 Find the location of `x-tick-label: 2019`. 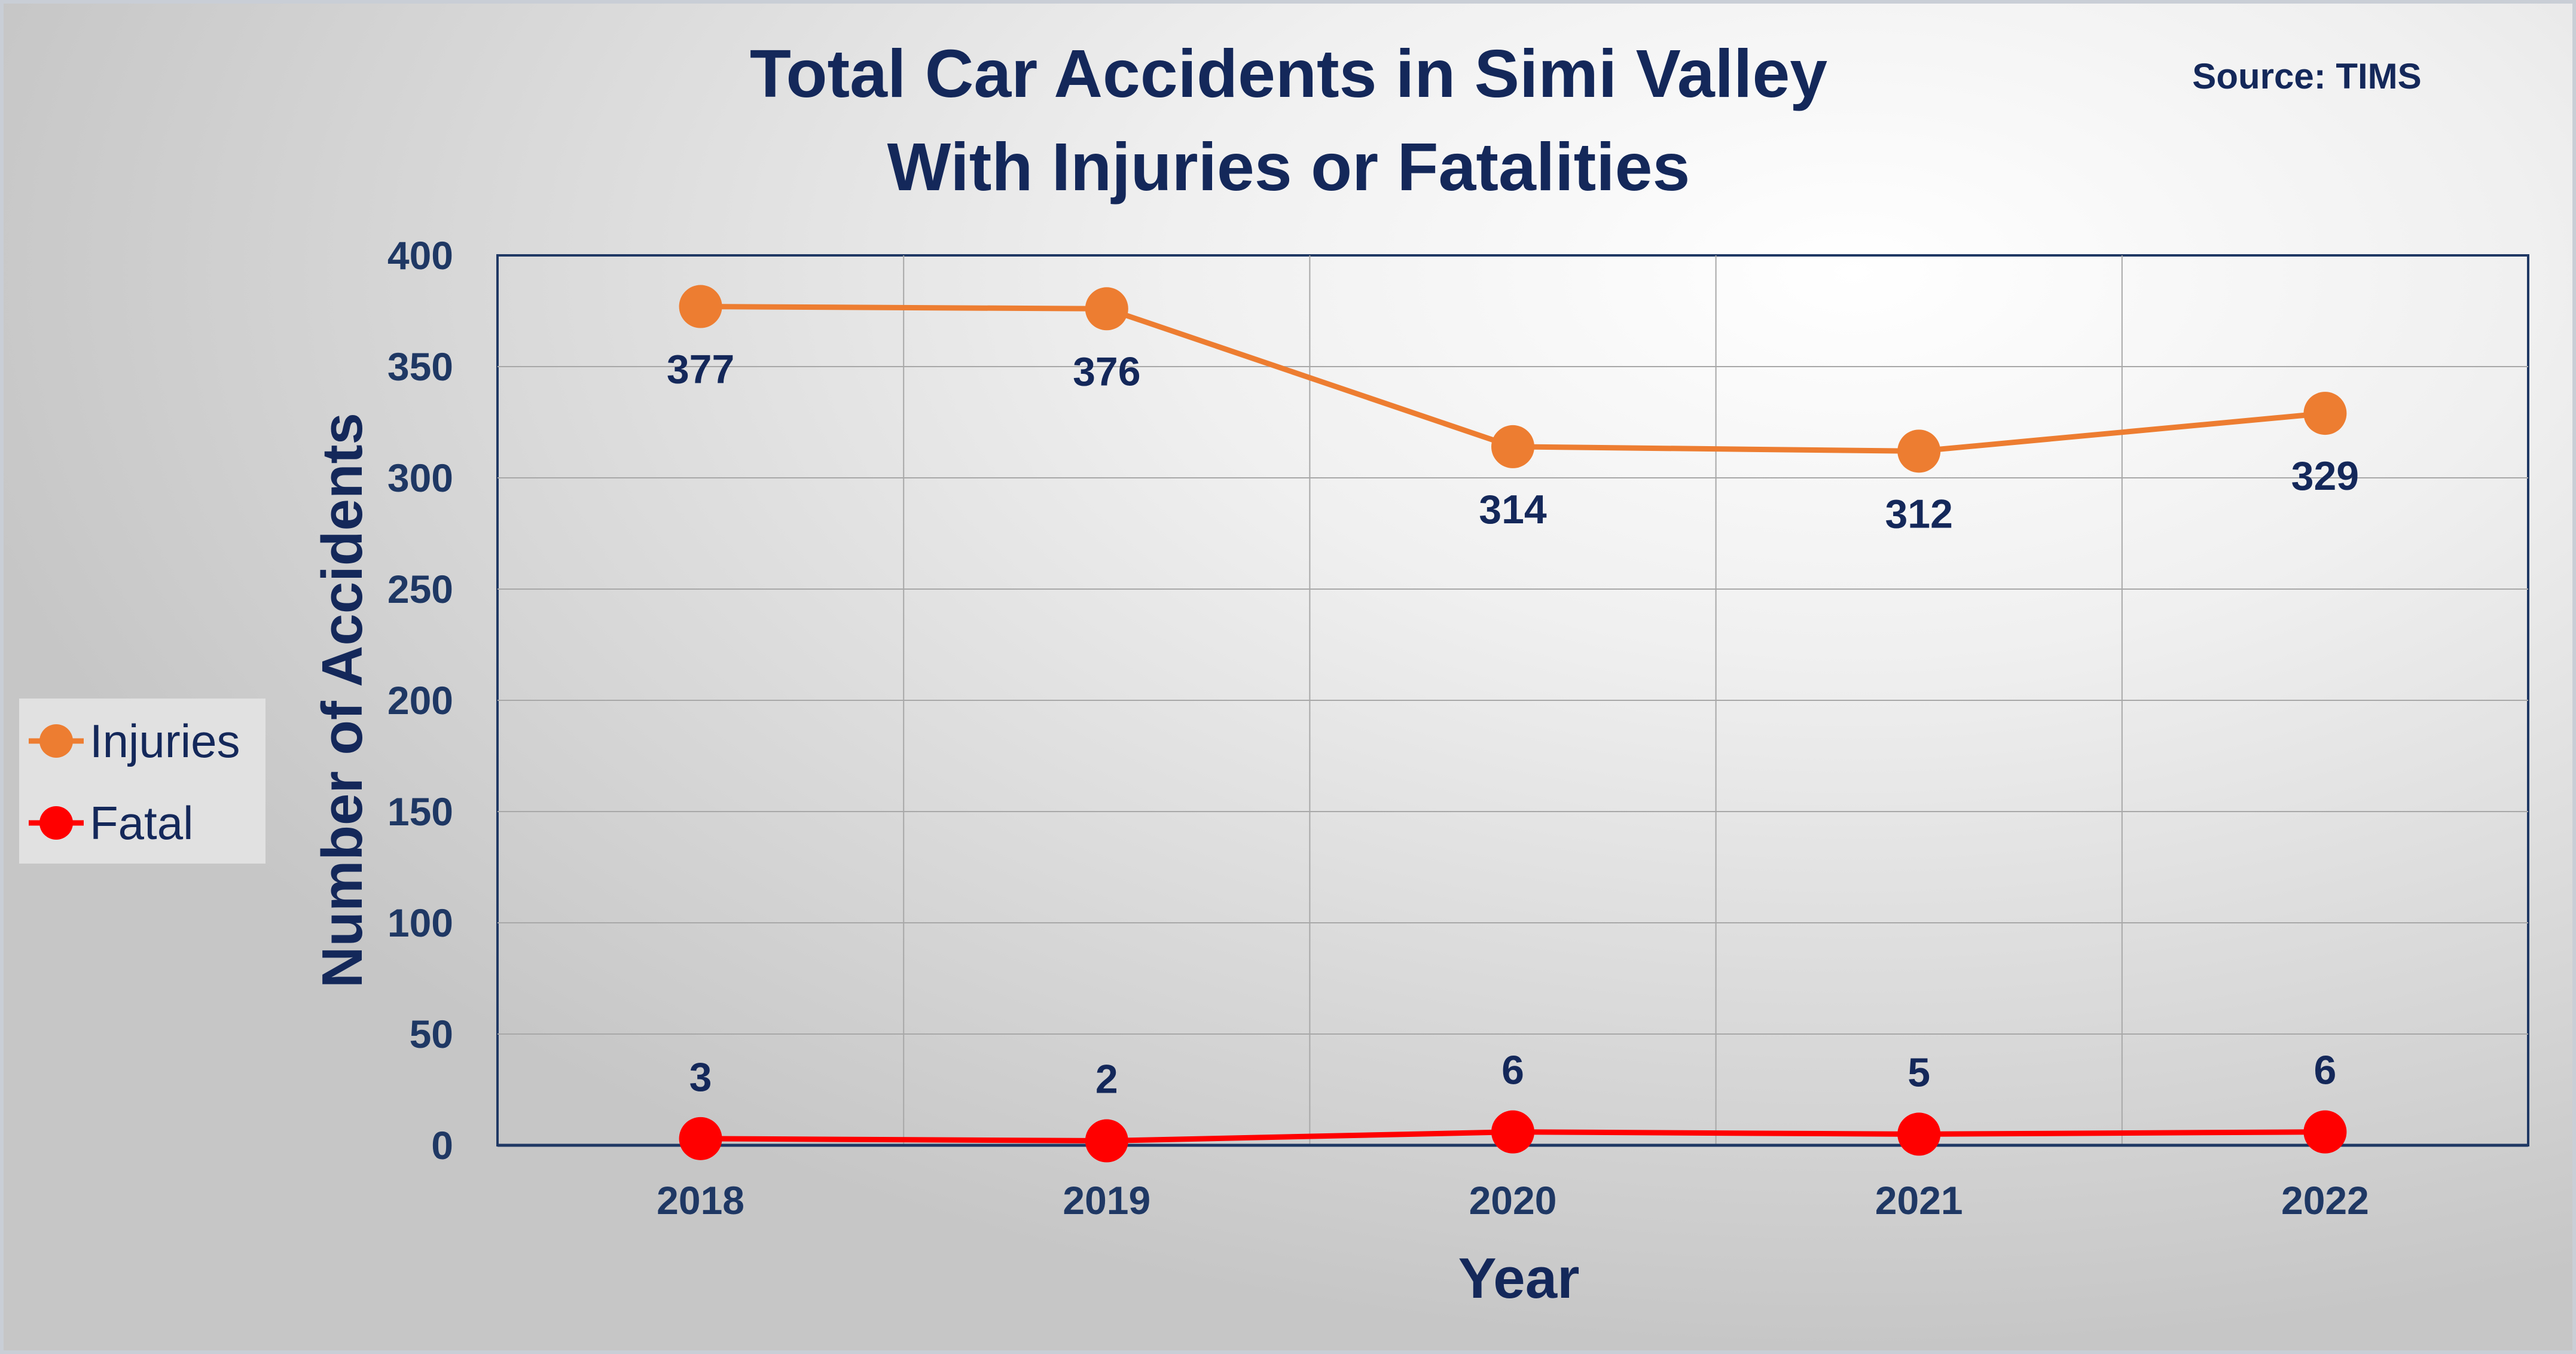

x-tick-label: 2019 is located at coordinates (1106, 1200).